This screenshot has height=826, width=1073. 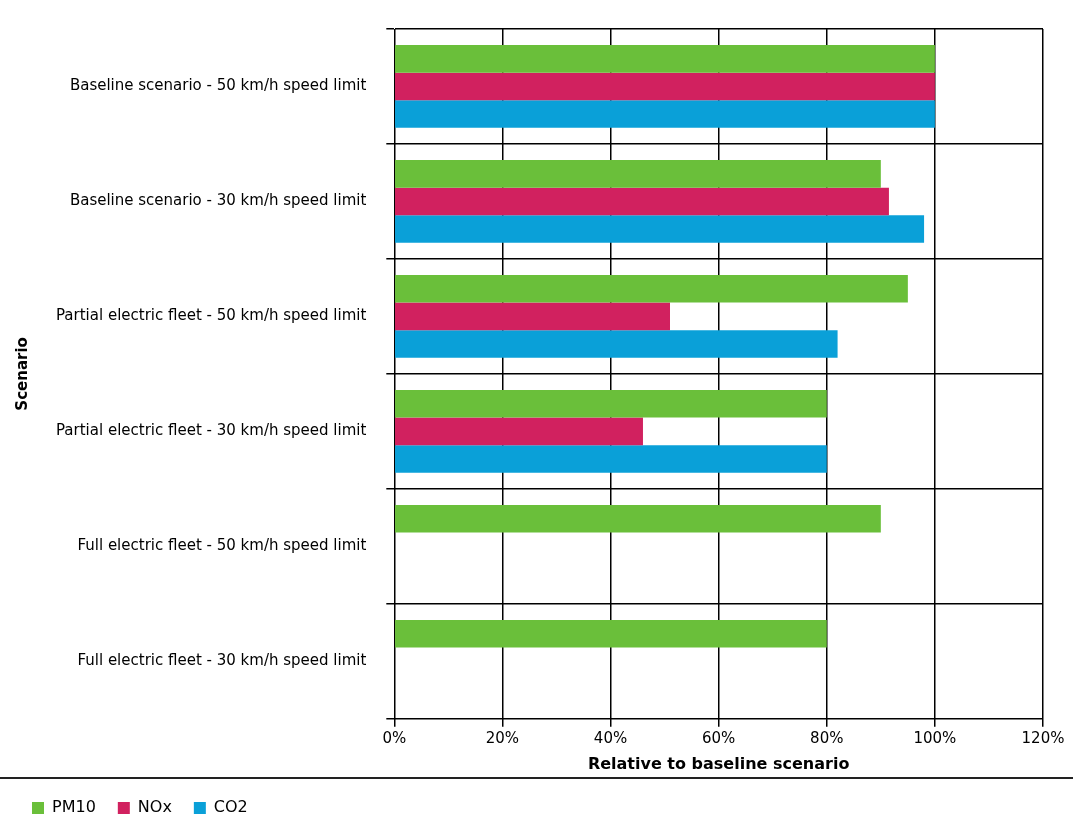 I want to click on y-tick-label: Baseline scenario - 30 km/h speed limit, so click(x=218, y=200).